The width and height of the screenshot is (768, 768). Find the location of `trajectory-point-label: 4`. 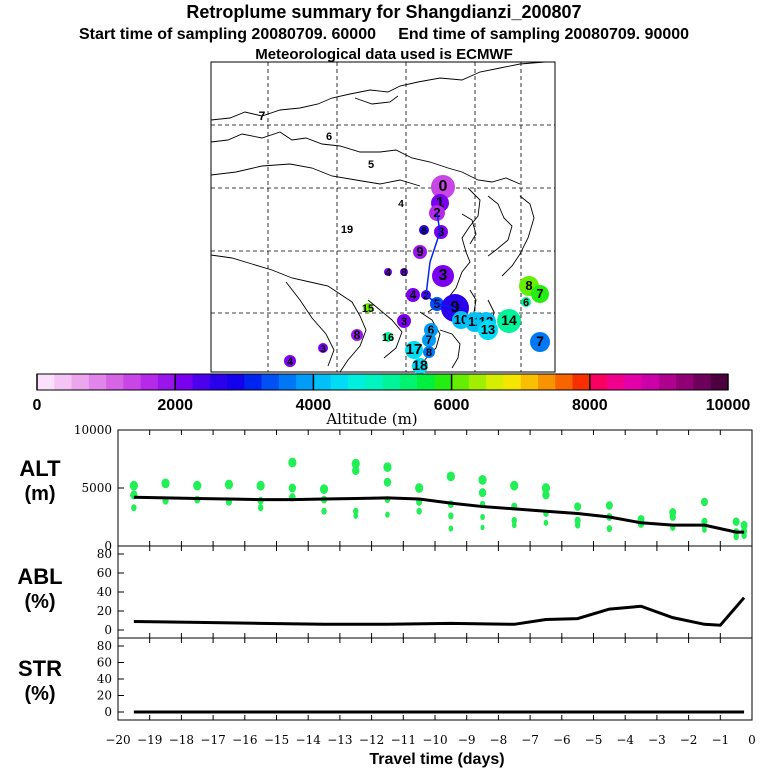

trajectory-point-label: 4 is located at coordinates (388, 273).